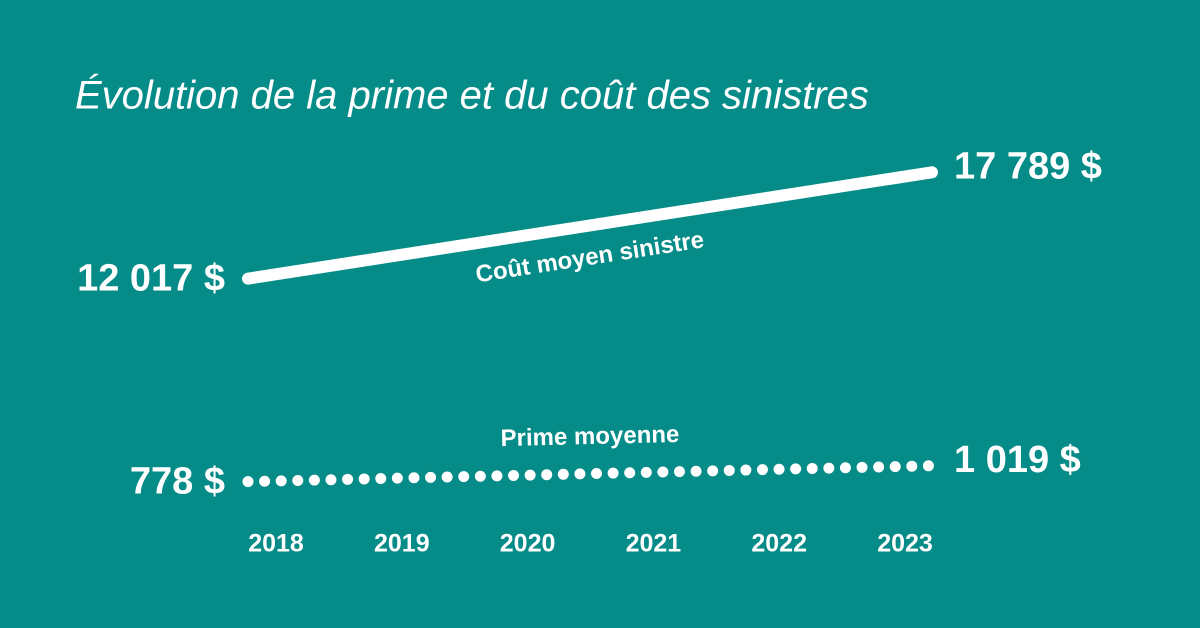  What do you see at coordinates (779, 544) in the screenshot?
I see `x-tick-label: 2022` at bounding box center [779, 544].